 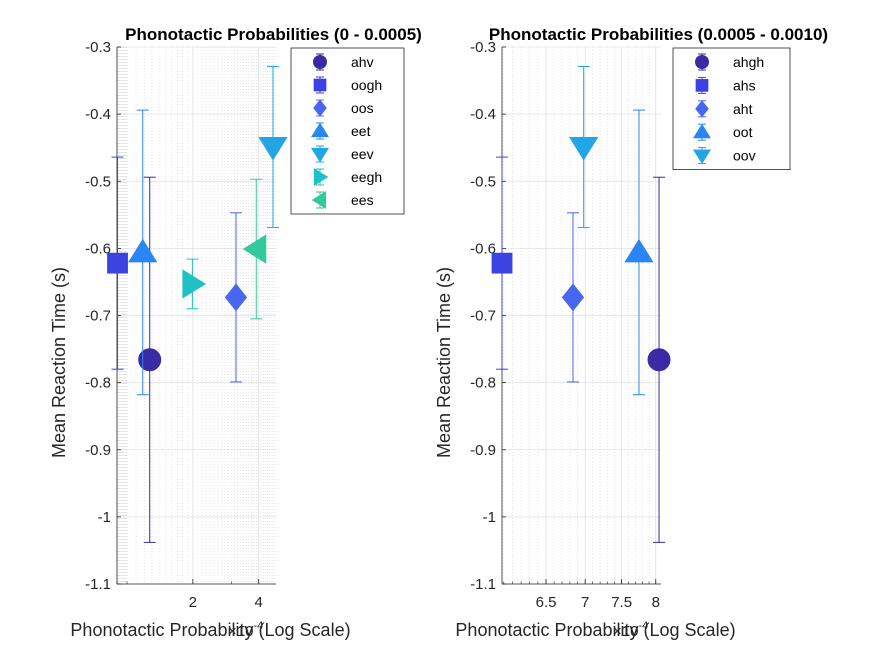 I want to click on data-point-oot, so click(x=639, y=250).